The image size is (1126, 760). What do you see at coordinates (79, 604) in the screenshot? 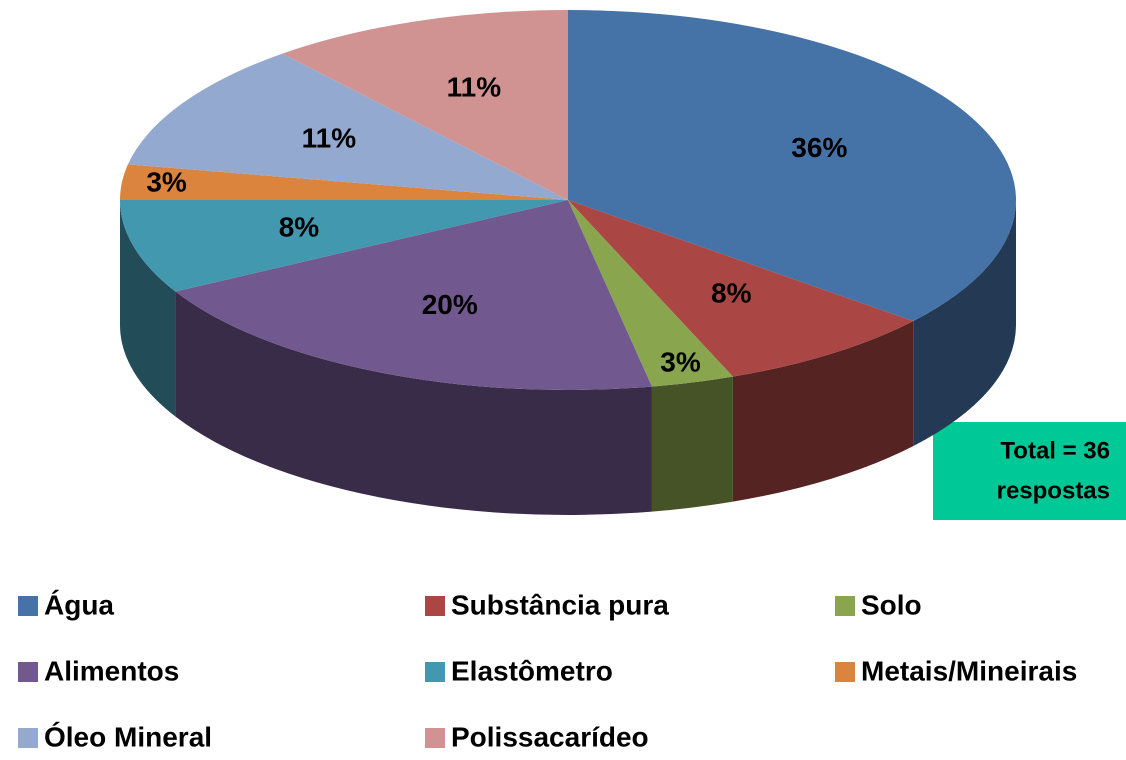
I see `legend-label: Água` at bounding box center [79, 604].